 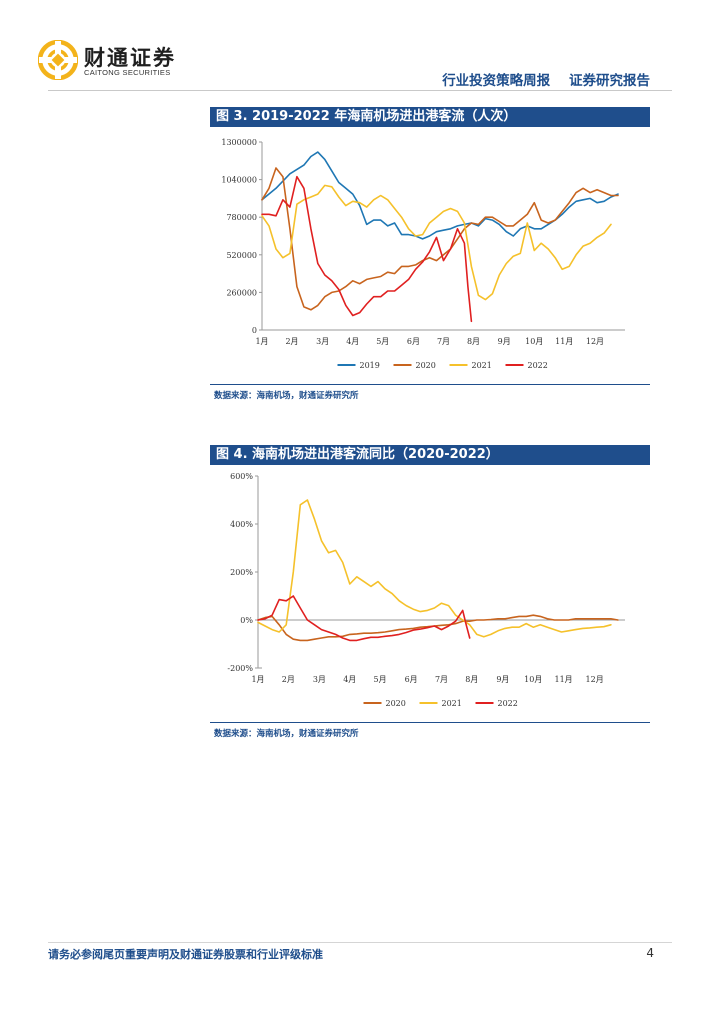 What do you see at coordinates (241, 572) in the screenshot?
I see `y-tick-label: 200%` at bounding box center [241, 572].